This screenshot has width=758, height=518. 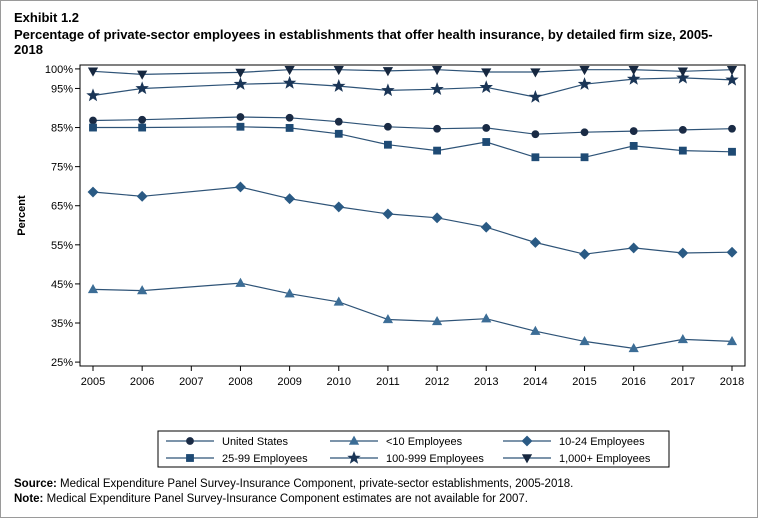 I want to click on y-tick-label: 100%, so click(x=59, y=70).